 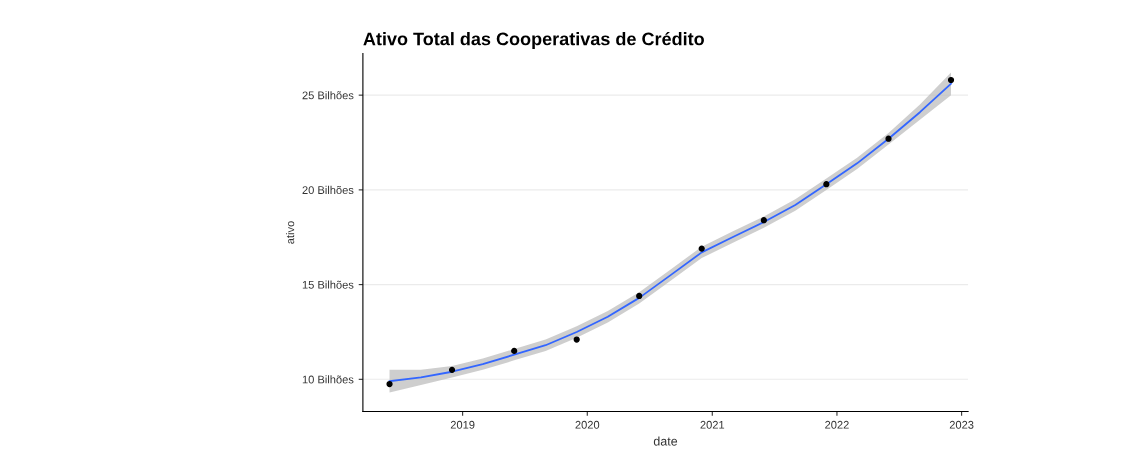 I want to click on chart-title: Ativo Total das Cooperativas de Crédito, so click(x=533, y=40).